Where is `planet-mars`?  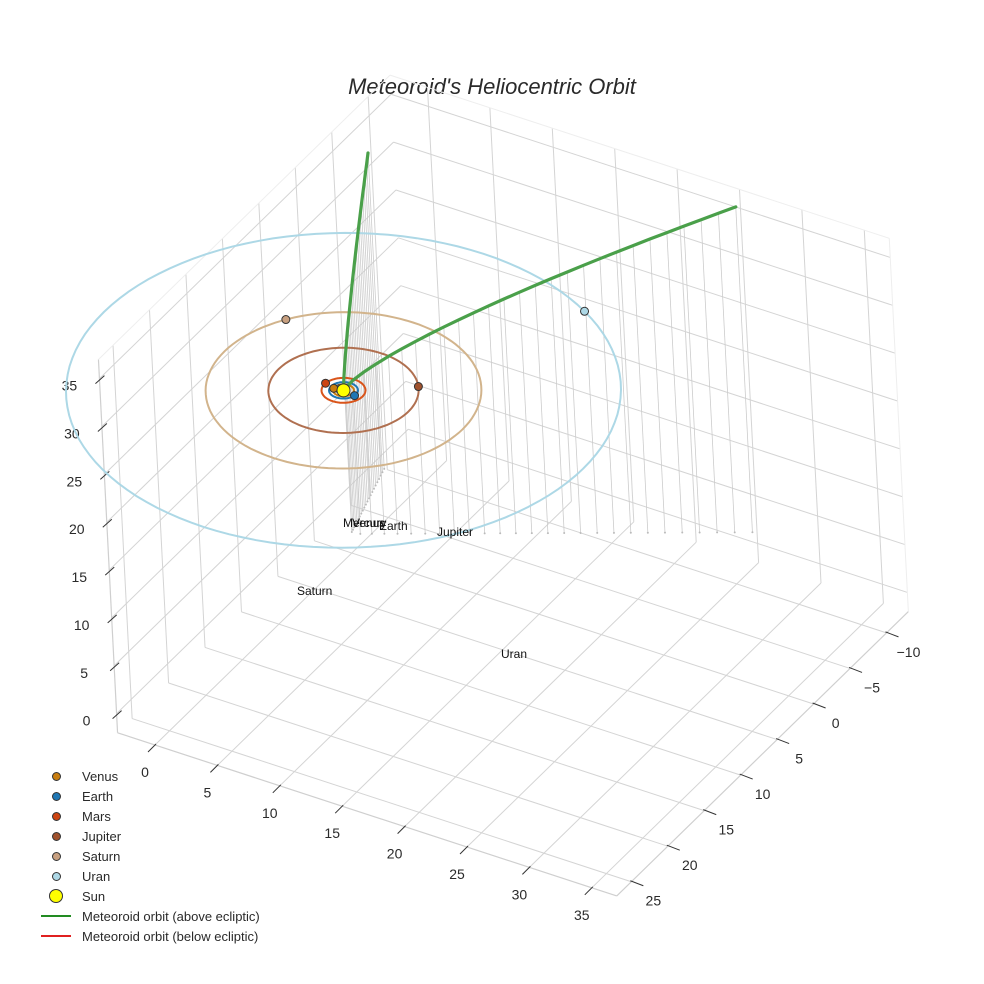 planet-mars is located at coordinates (326, 383).